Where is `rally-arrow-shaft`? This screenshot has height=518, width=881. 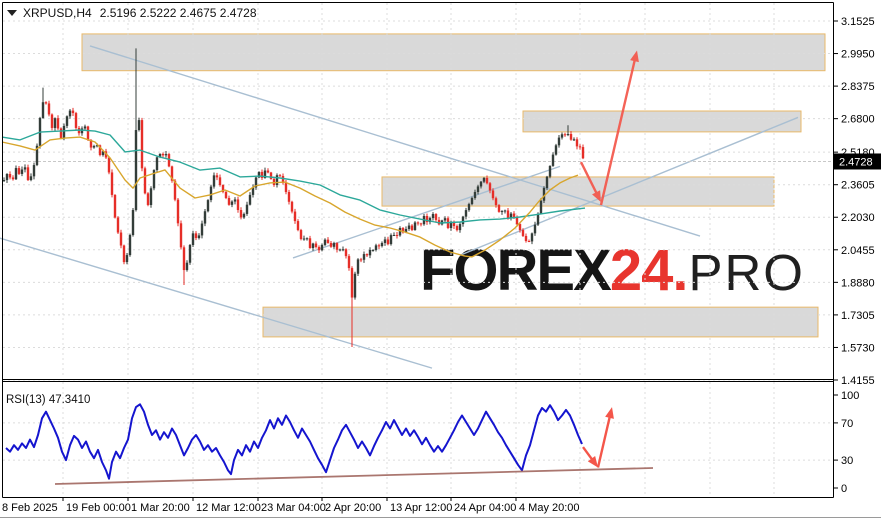
rally-arrow-shaft is located at coordinates (618, 131).